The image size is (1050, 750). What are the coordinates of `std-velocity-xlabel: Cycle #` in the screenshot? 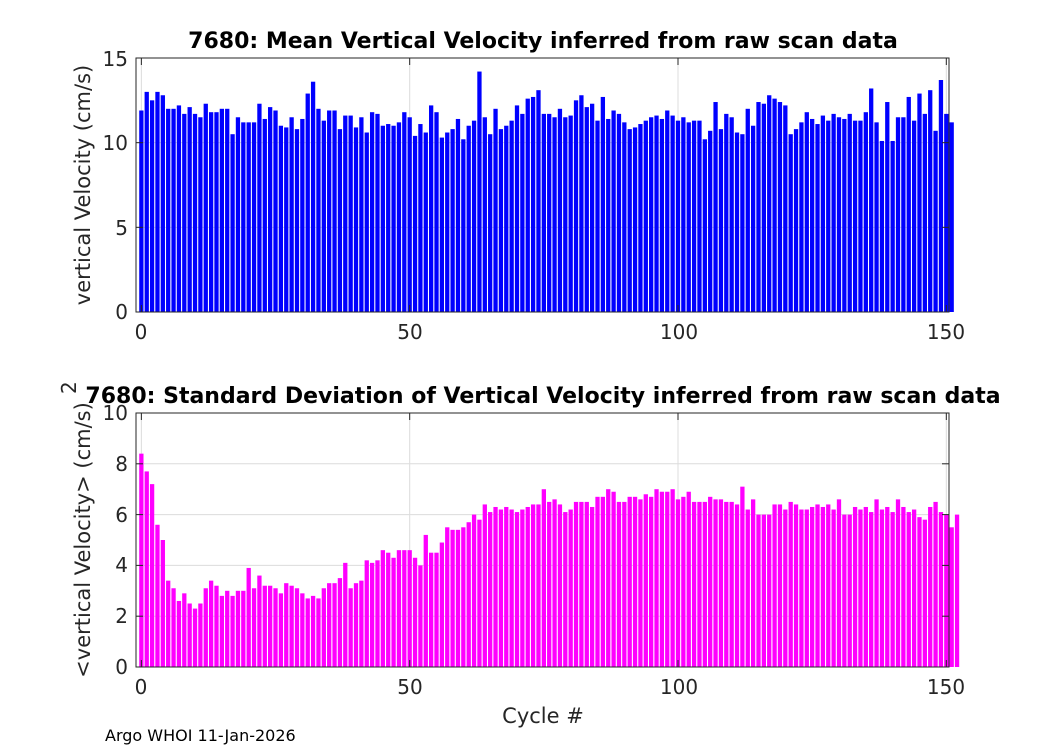 It's located at (543, 716).